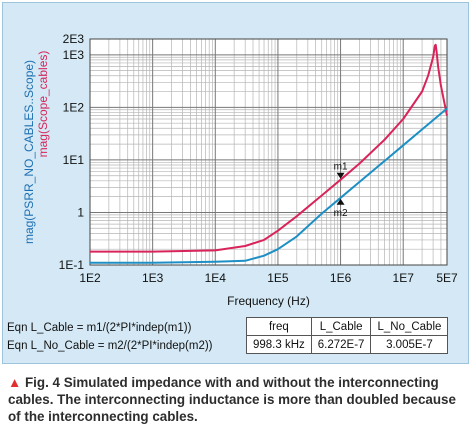 The height and width of the screenshot is (432, 473). I want to click on marker-m2-label: m2, so click(341, 213).